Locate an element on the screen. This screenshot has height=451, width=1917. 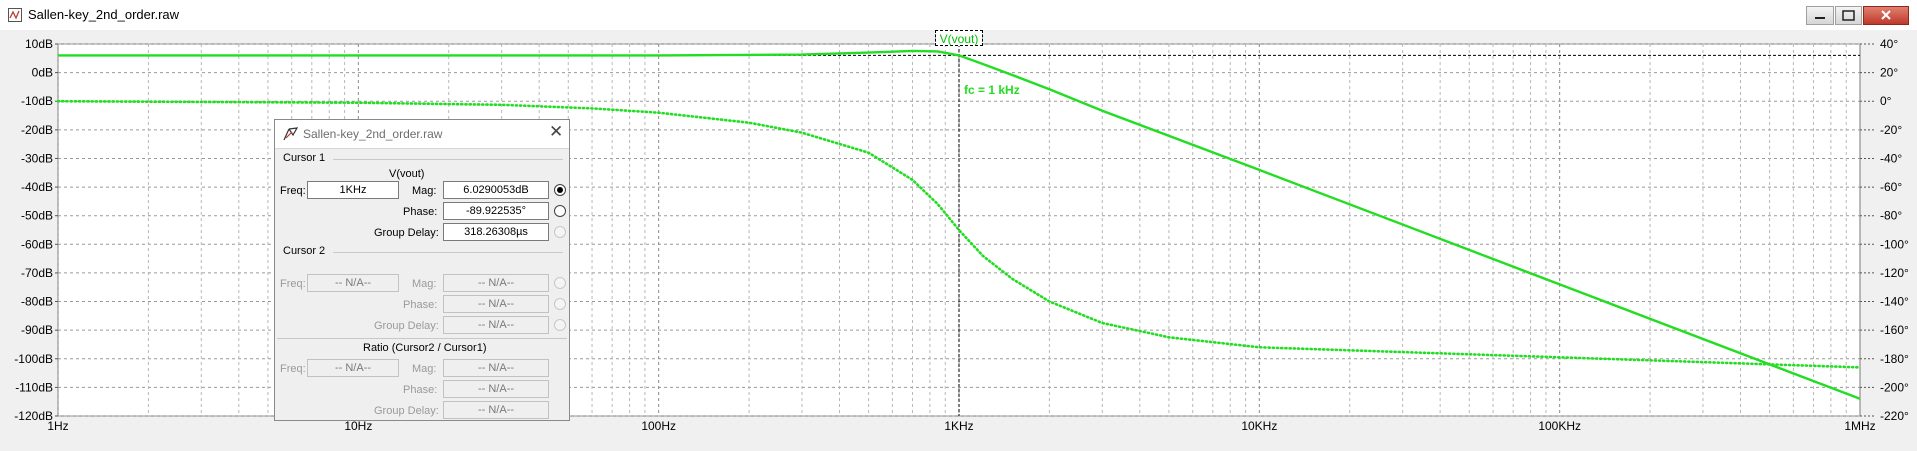
cursor1-phase-label: Phase: is located at coordinates (420, 212).